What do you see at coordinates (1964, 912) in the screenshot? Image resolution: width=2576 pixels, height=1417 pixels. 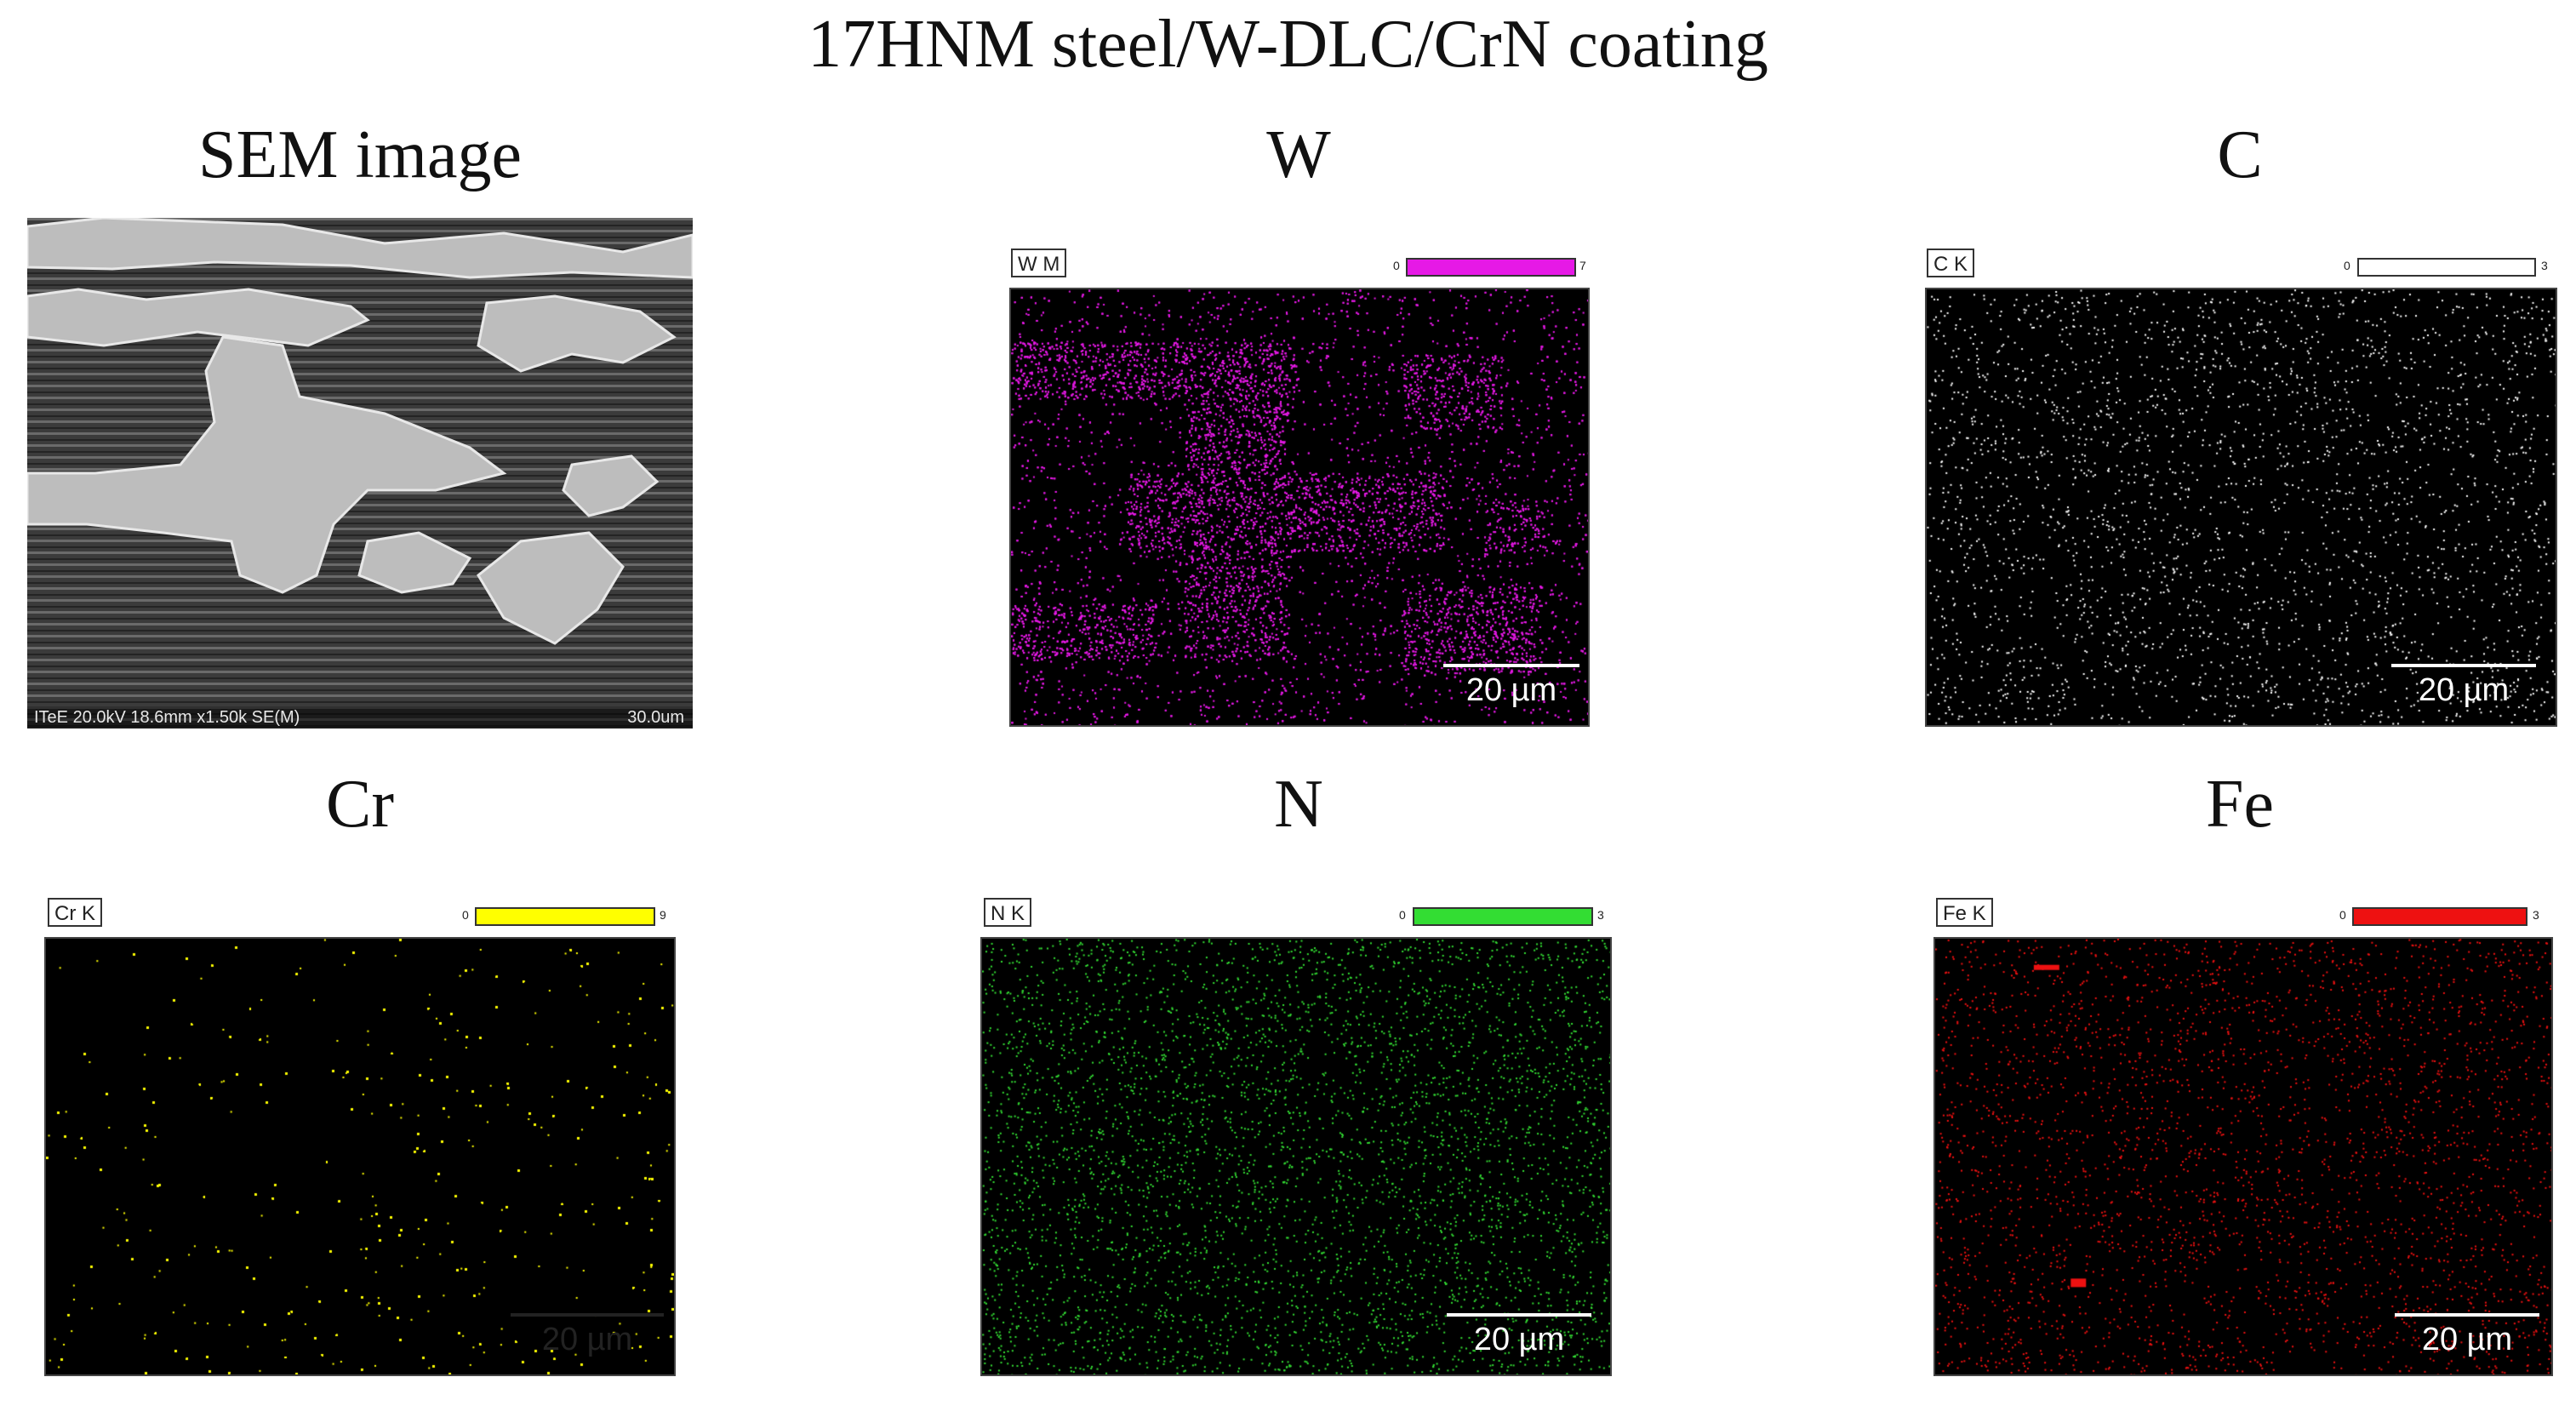 I see `fe-map-label: Fe K` at bounding box center [1964, 912].